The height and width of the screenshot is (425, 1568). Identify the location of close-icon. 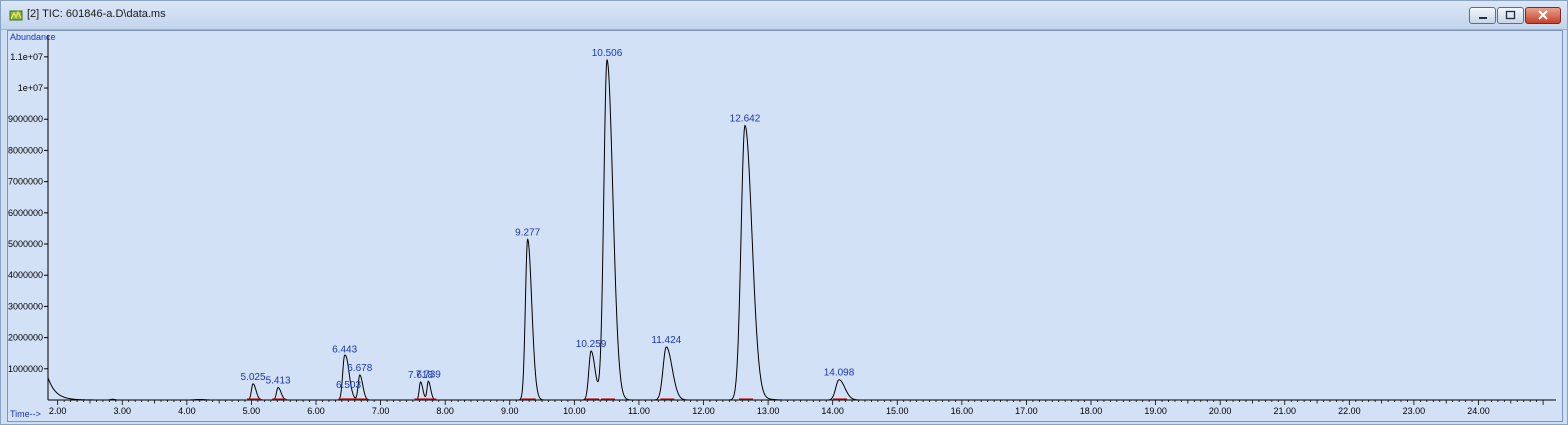
(1543, 15).